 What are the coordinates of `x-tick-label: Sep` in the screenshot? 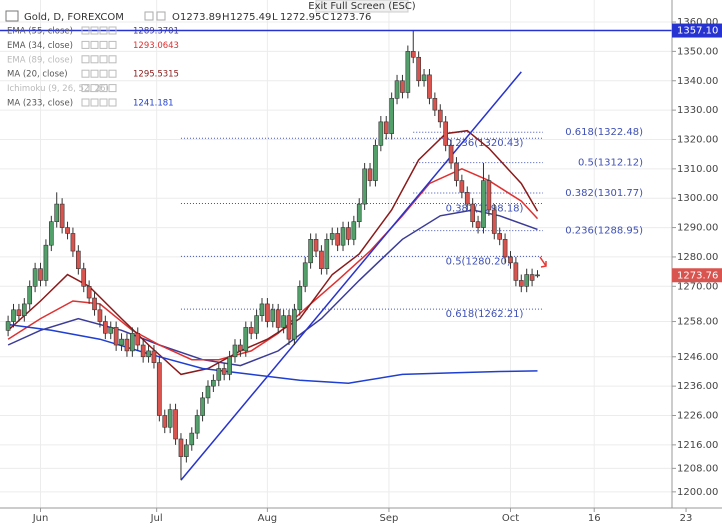 It's located at (389, 518).